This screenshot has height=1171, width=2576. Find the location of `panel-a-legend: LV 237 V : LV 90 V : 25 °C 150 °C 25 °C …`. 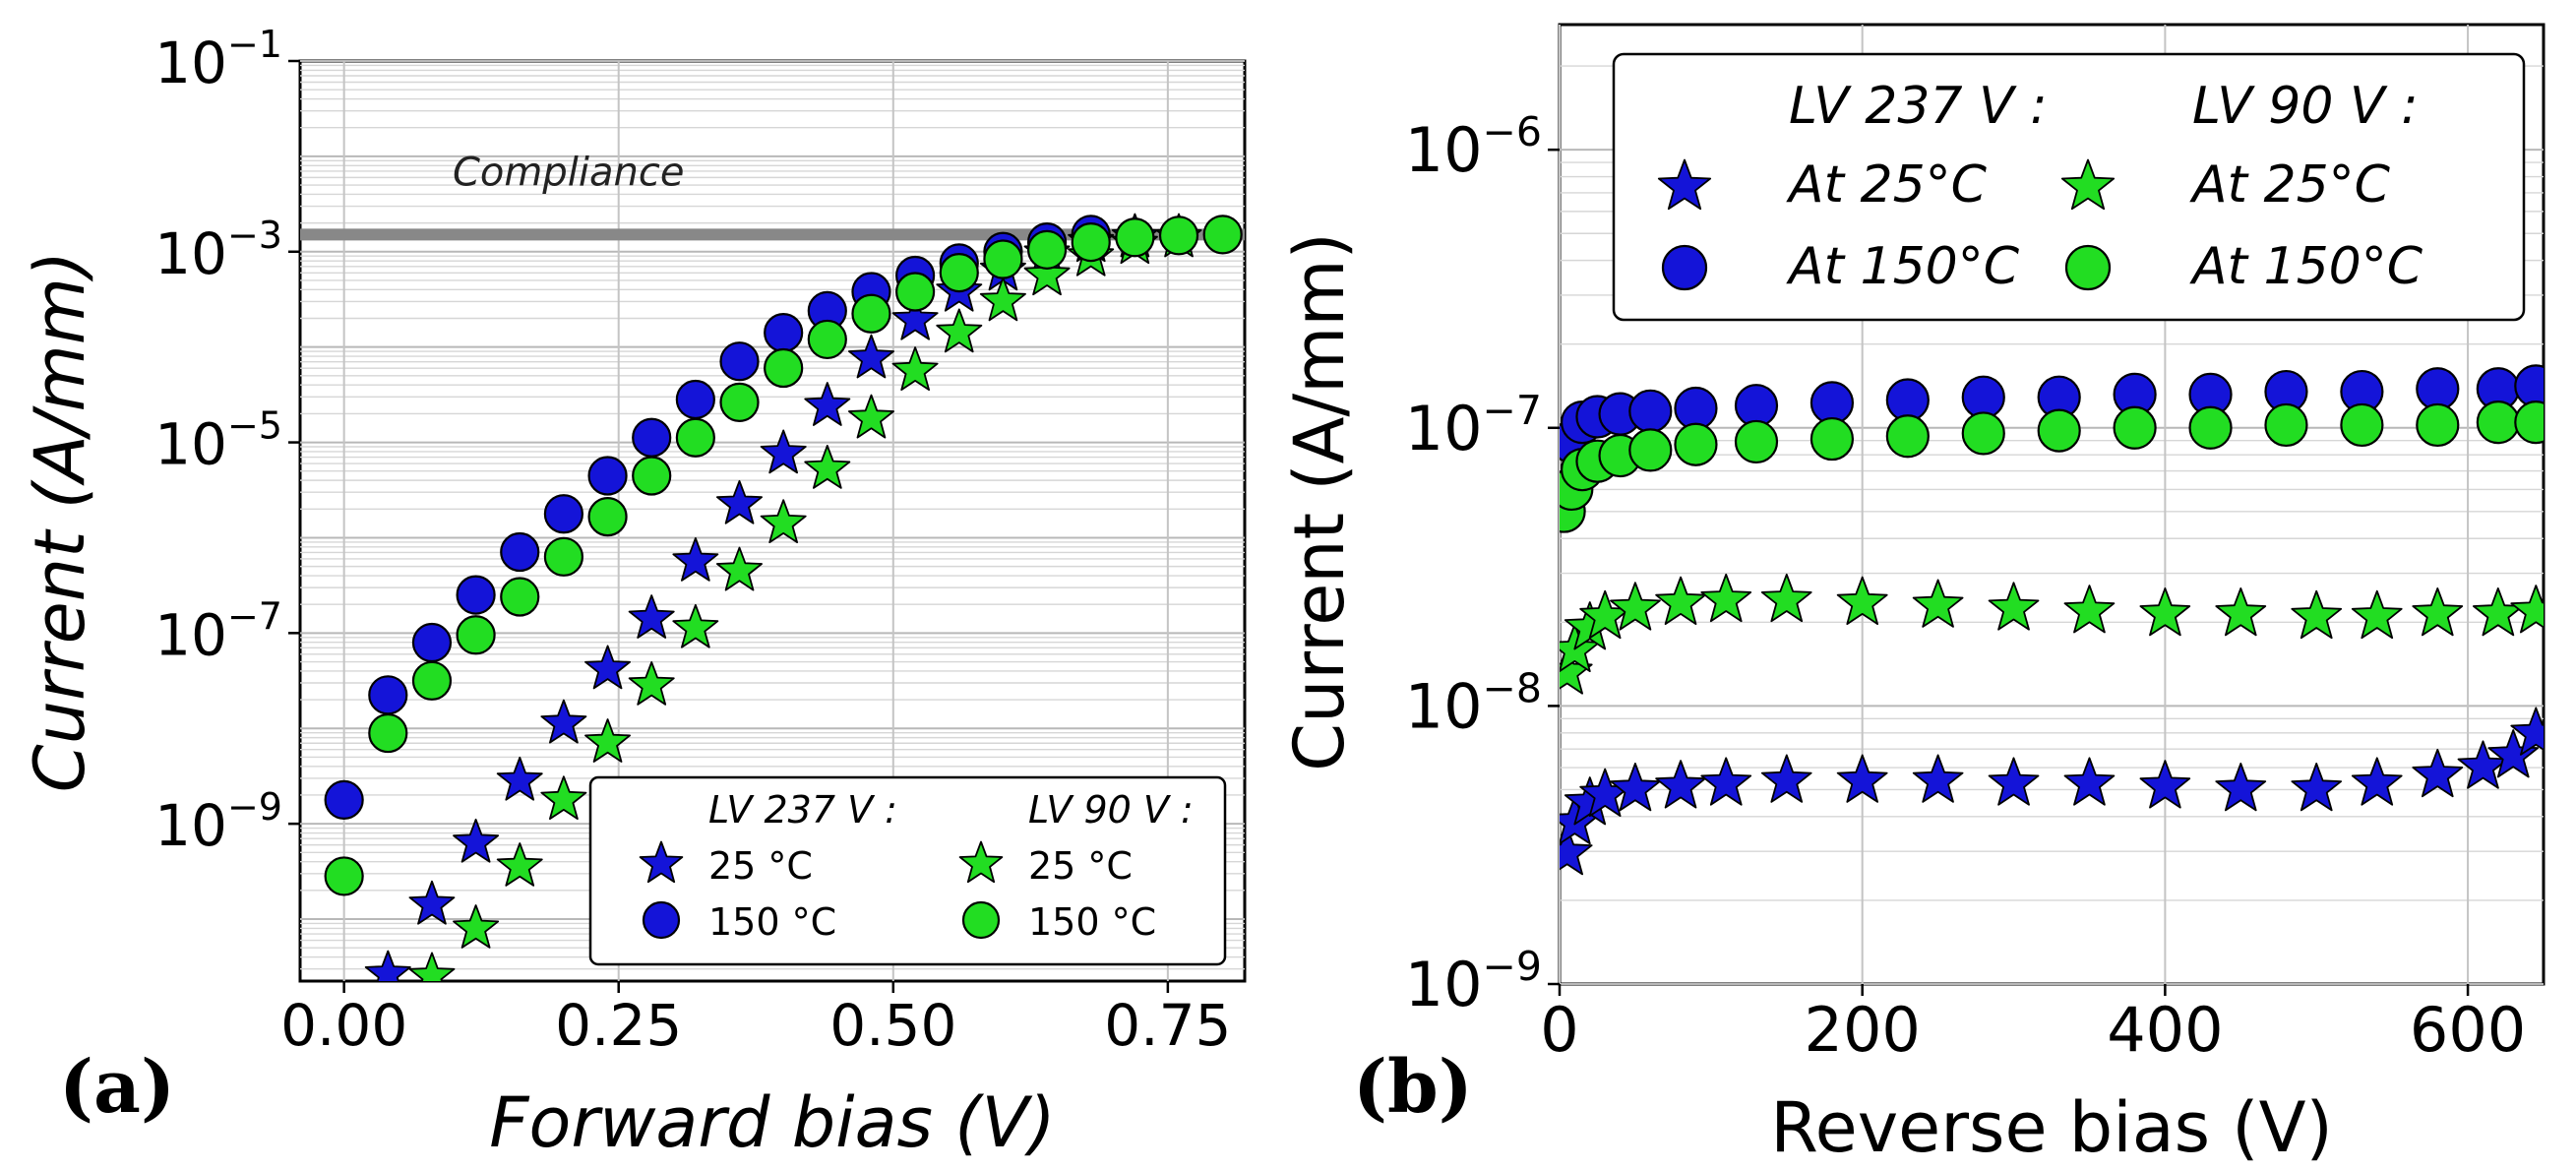

panel-a-legend: LV 237 V : LV 90 V : 25 °C 150 °C 25 °C … is located at coordinates (907, 870).